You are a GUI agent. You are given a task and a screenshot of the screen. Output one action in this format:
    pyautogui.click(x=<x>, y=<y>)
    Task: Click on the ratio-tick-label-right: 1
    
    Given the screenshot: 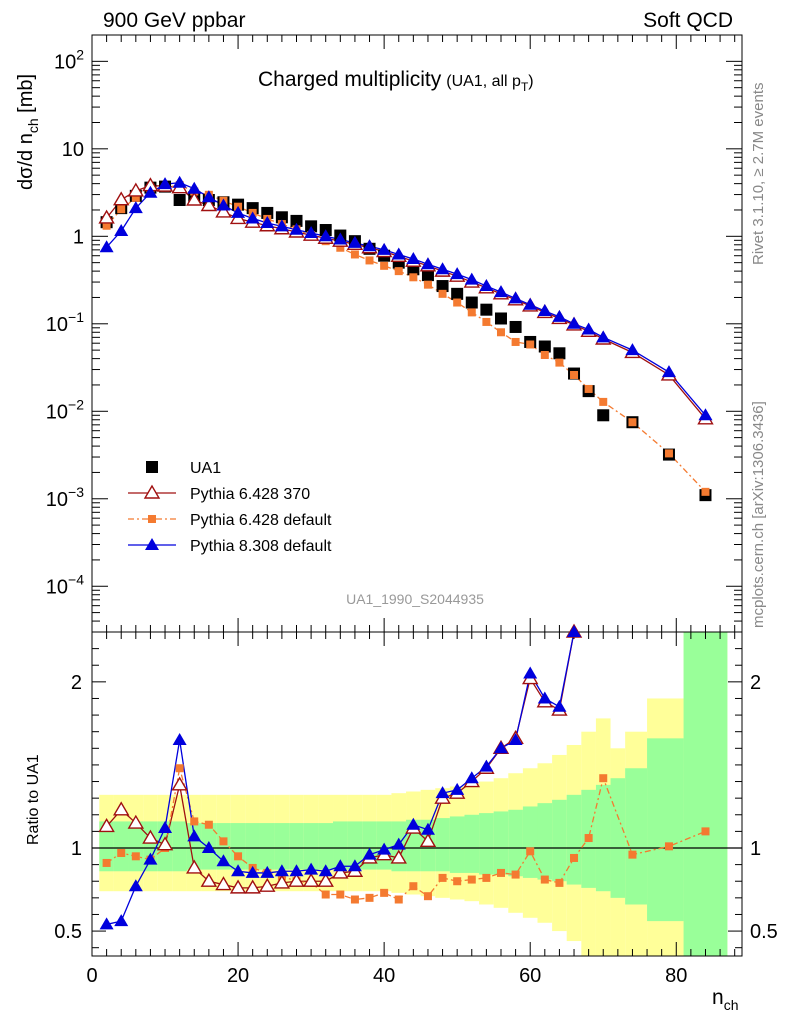 What is the action you would take?
    pyautogui.click(x=755, y=849)
    